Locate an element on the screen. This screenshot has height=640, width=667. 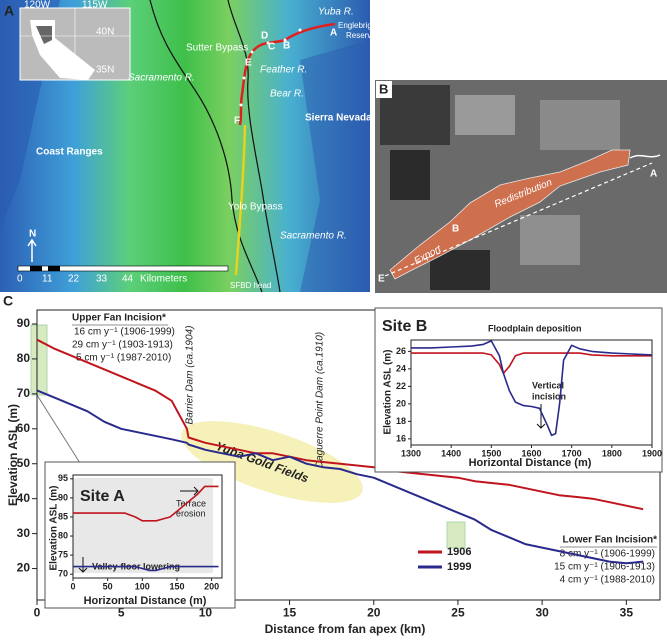
site-label: E is located at coordinates (248, 63).